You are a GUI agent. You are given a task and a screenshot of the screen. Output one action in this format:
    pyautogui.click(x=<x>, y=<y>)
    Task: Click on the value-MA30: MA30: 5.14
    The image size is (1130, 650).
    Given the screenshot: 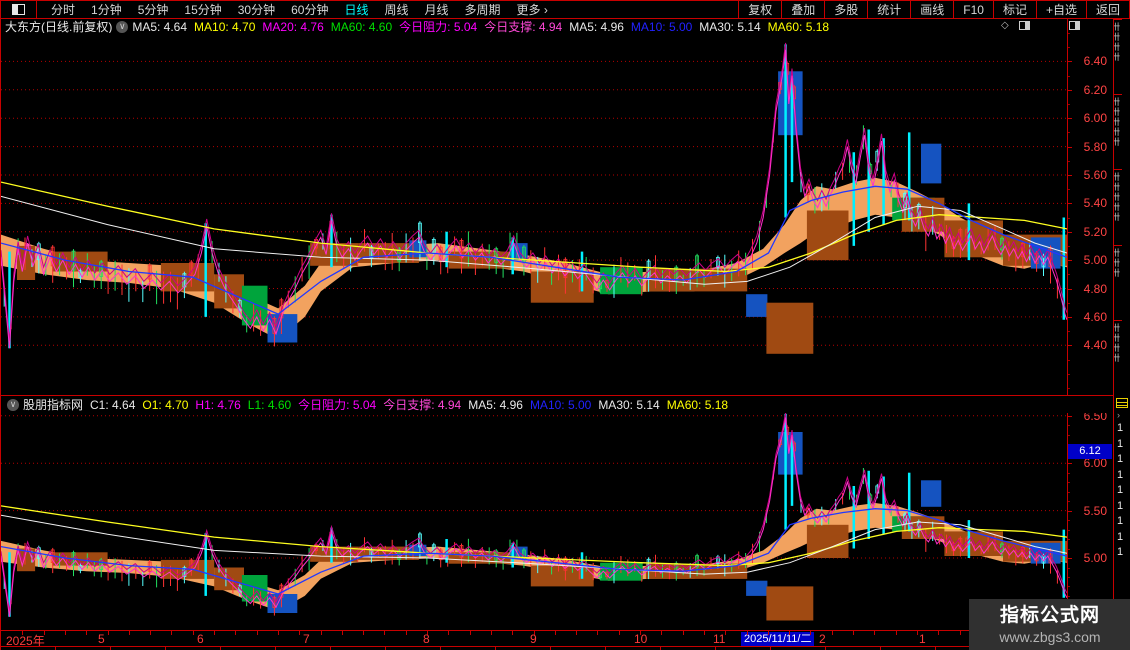 What is the action you would take?
    pyautogui.click(x=730, y=26)
    